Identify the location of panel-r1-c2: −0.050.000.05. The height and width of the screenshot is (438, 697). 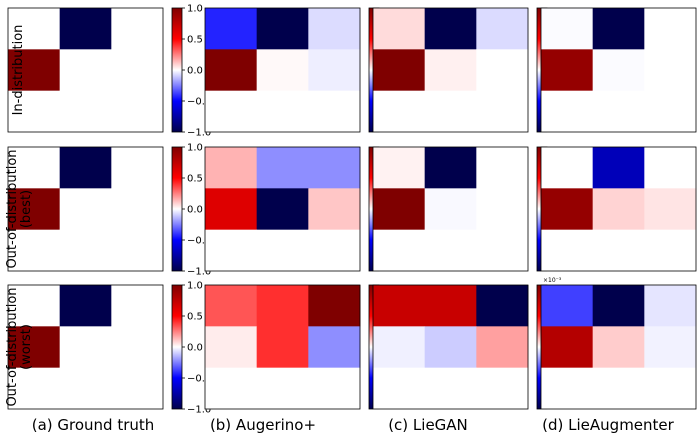
(309, 70).